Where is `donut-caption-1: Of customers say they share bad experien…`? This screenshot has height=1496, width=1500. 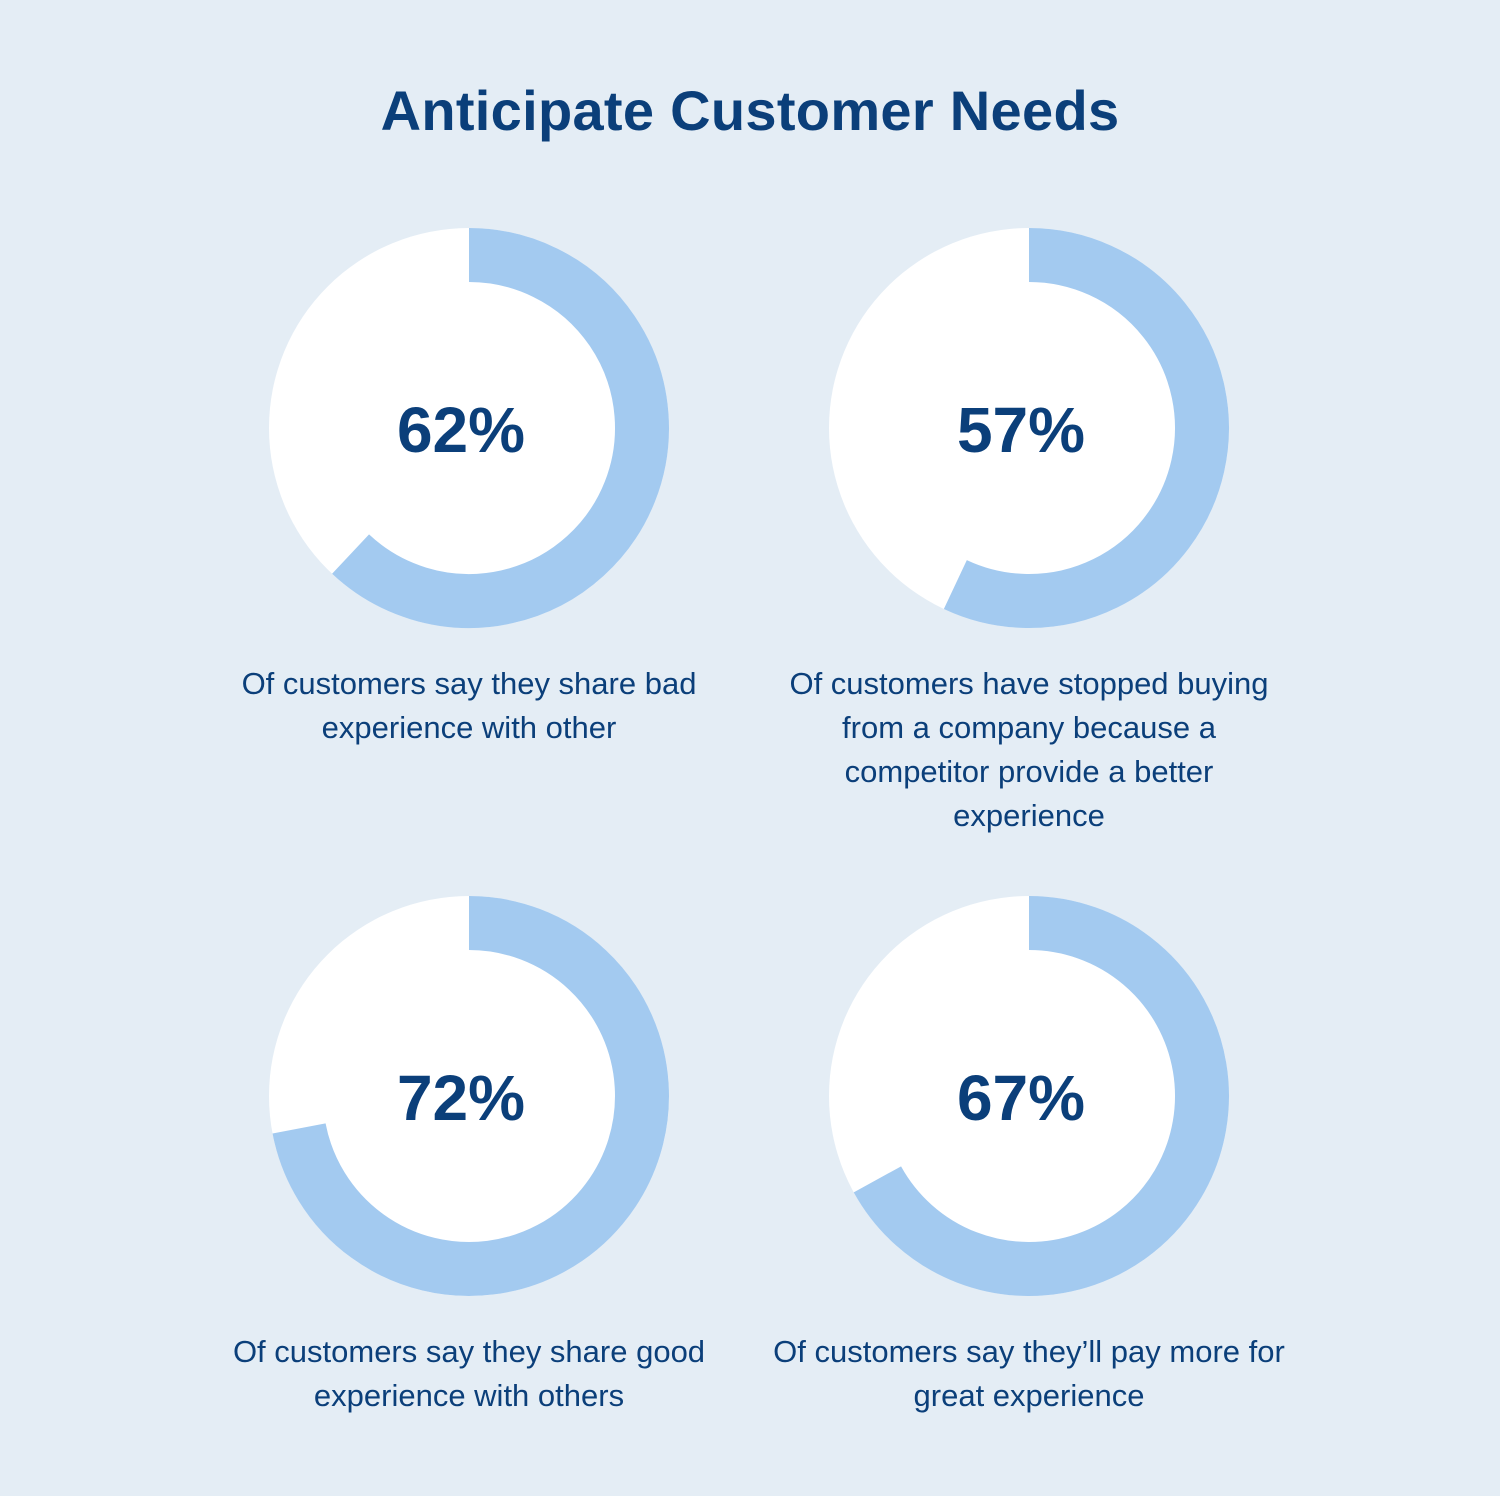
donut-caption-1: Of customers say they share bad experien… is located at coordinates (469, 705).